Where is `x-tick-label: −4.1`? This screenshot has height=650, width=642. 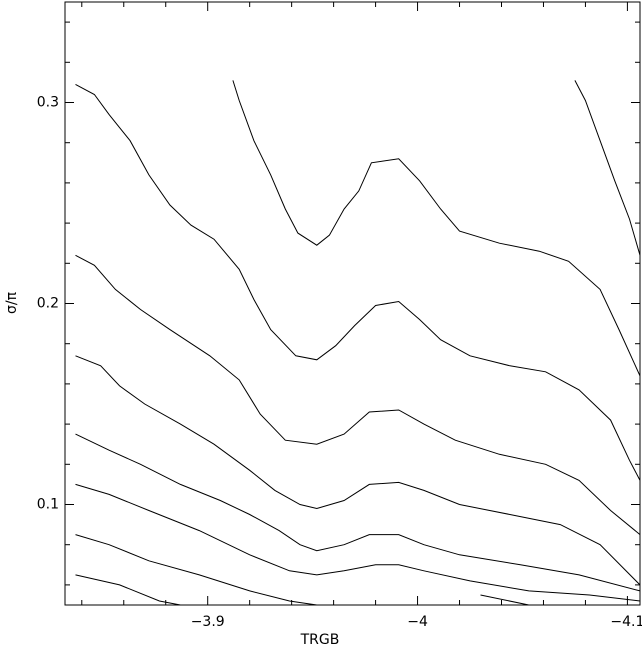
x-tick-label: −4.1 is located at coordinates (626, 622).